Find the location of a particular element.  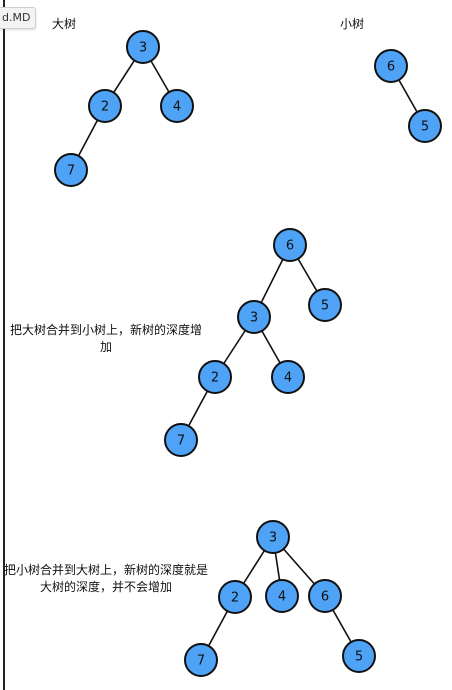

merged-tree-big-into-small: 6 3 5 2 4 7 is located at coordinates (253, 342).